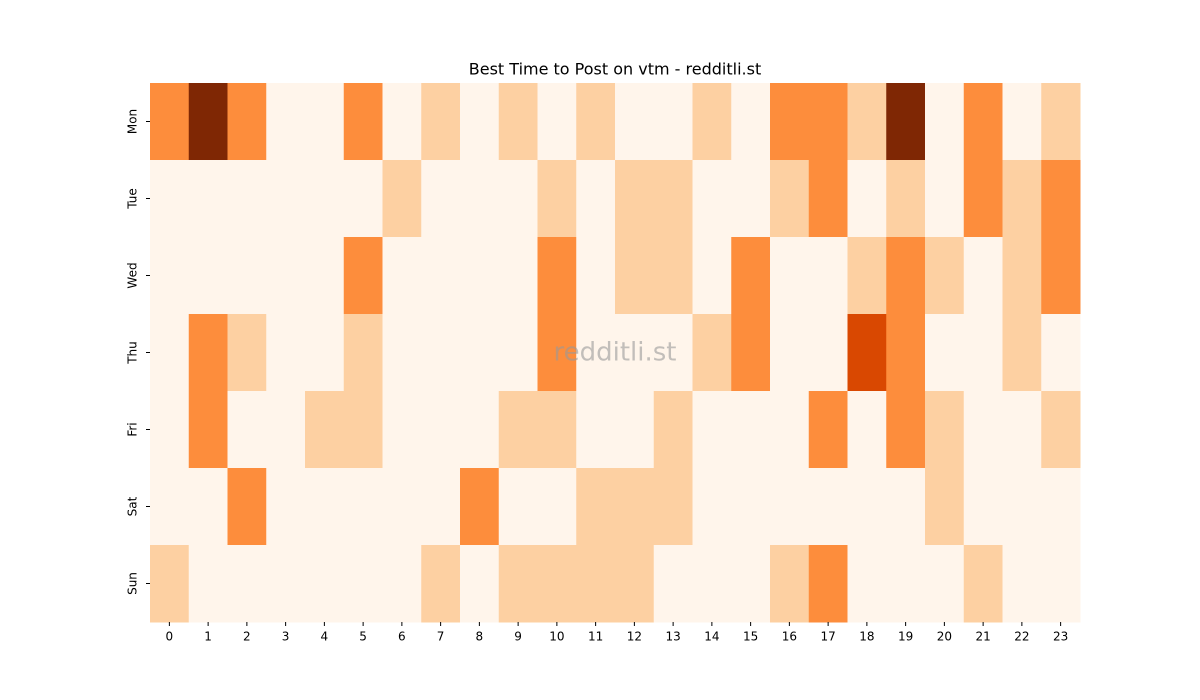 This screenshot has height=700, width=1200. I want to click on y-tick-label: Wed, so click(133, 275).